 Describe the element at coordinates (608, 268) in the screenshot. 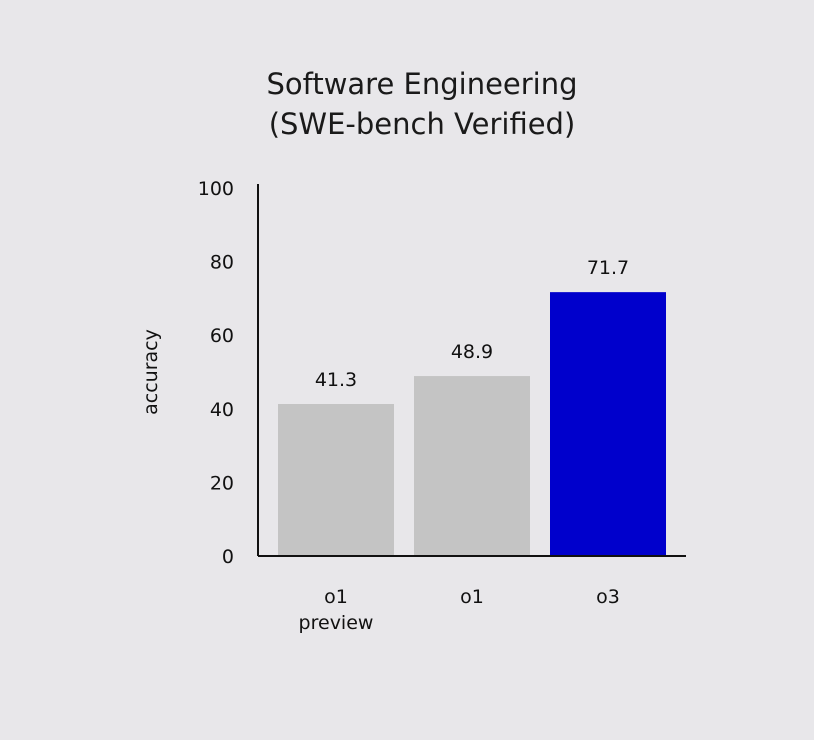

I see `bar-value-label: 71.7` at that location.